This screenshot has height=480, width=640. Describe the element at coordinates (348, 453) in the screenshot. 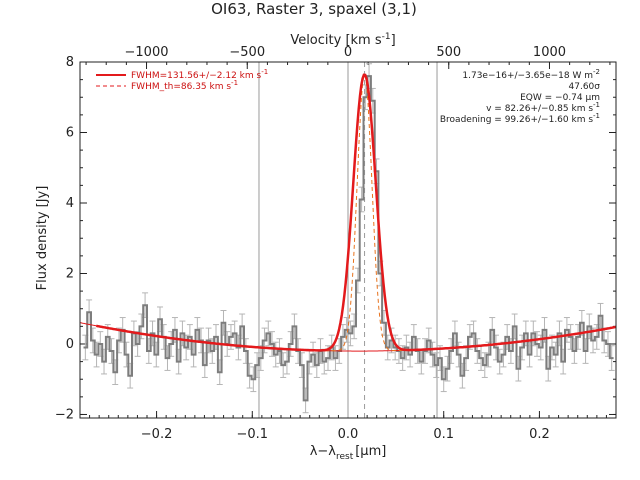

I see `x-axis-label: λ−λrest [μm]` at that location.